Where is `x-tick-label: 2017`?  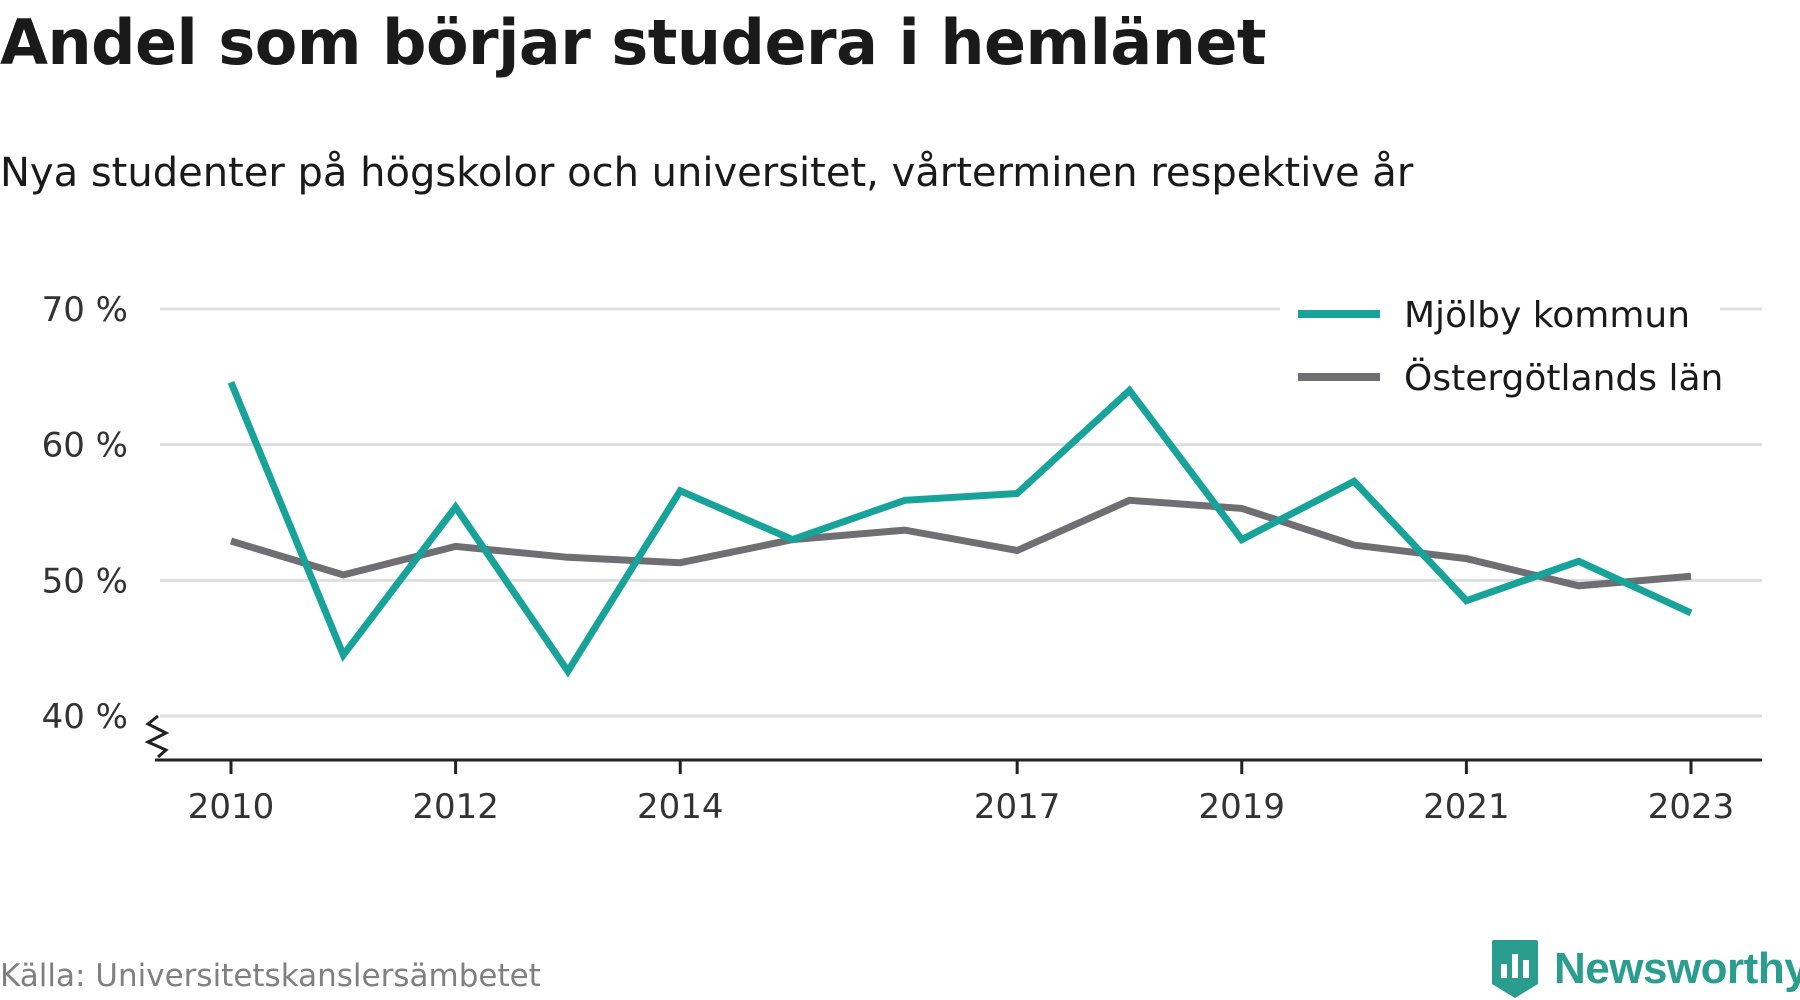 x-tick-label: 2017 is located at coordinates (1017, 807).